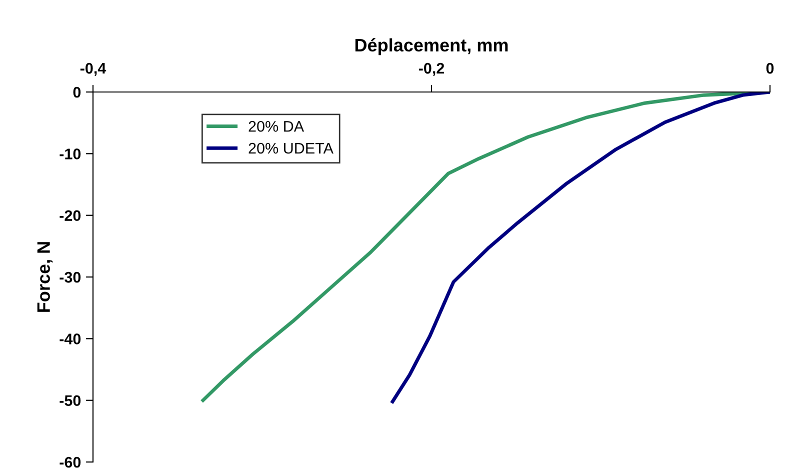 The width and height of the screenshot is (791, 474). I want to click on x-tick-label: -0,4, so click(93, 69).